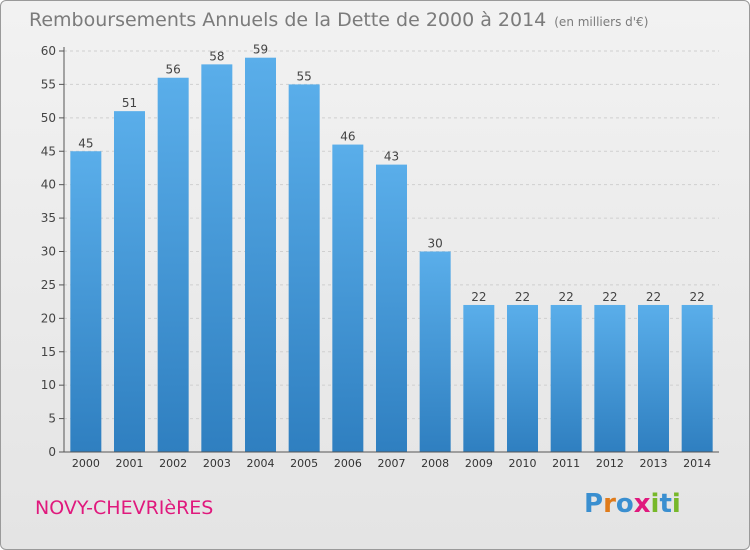 Image resolution: width=750 pixels, height=550 pixels. What do you see at coordinates (391, 157) in the screenshot?
I see `bar-value-label: 43` at bounding box center [391, 157].